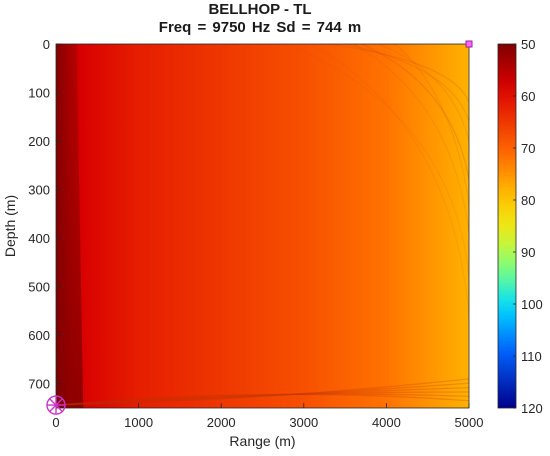 This screenshot has width=550, height=456. I want to click on y-tick-label: 500, so click(39, 287).